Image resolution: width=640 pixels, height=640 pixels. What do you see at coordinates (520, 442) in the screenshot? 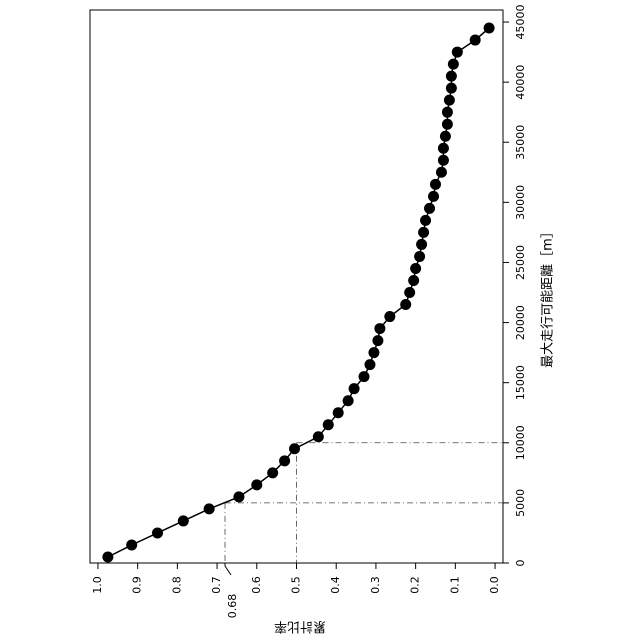
I see `x-tick-label: 10000` at bounding box center [520, 442].